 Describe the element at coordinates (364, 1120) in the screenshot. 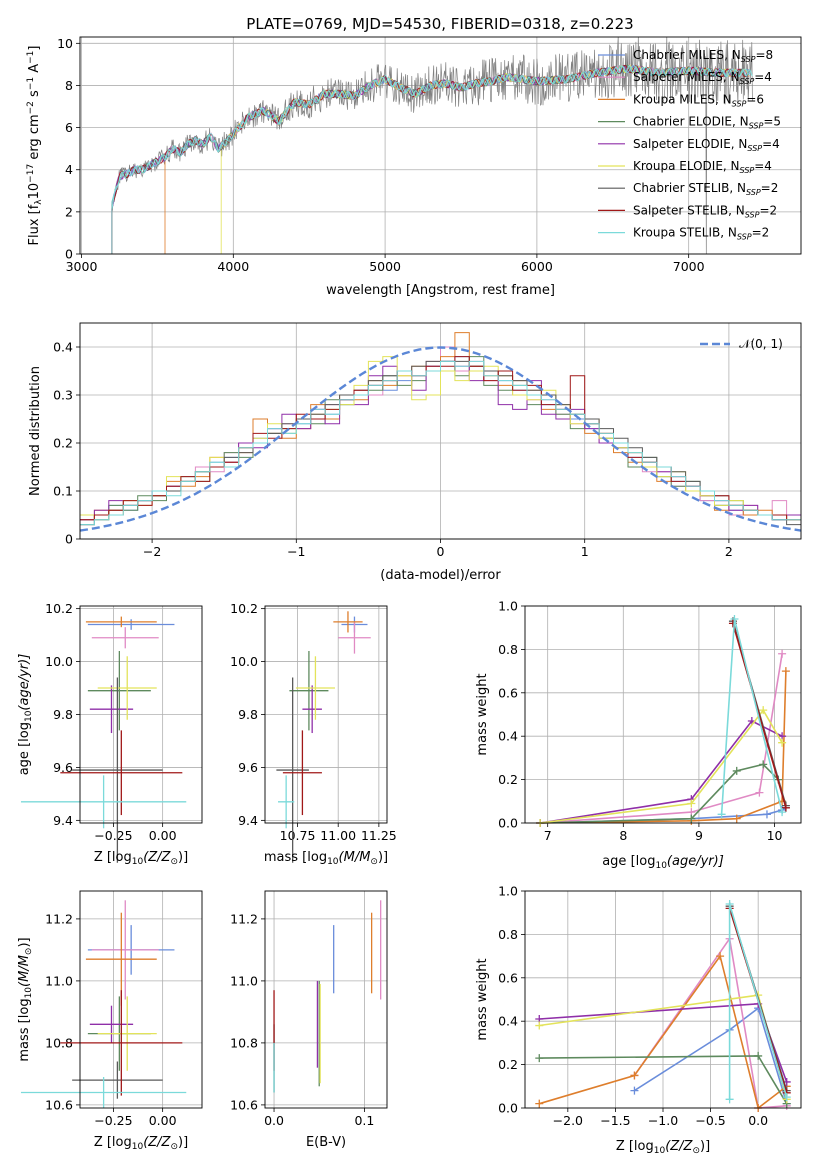

I see `x-tick-label: 0.1` at that location.